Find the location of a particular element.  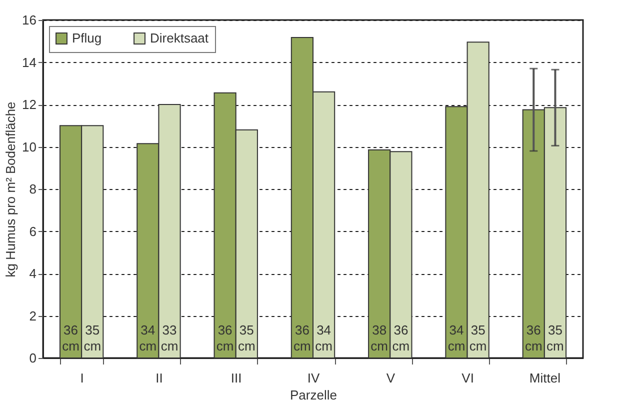

x-tick-label: III is located at coordinates (236, 378).